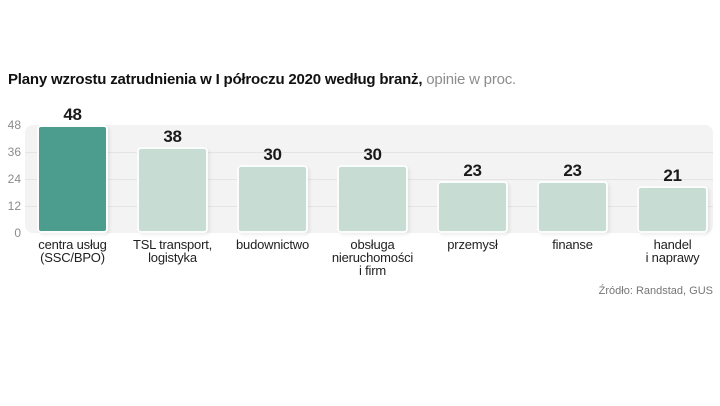  Describe the element at coordinates (469, 79) in the screenshot. I see `chart-title-subtitle: opinie w proc.` at that location.